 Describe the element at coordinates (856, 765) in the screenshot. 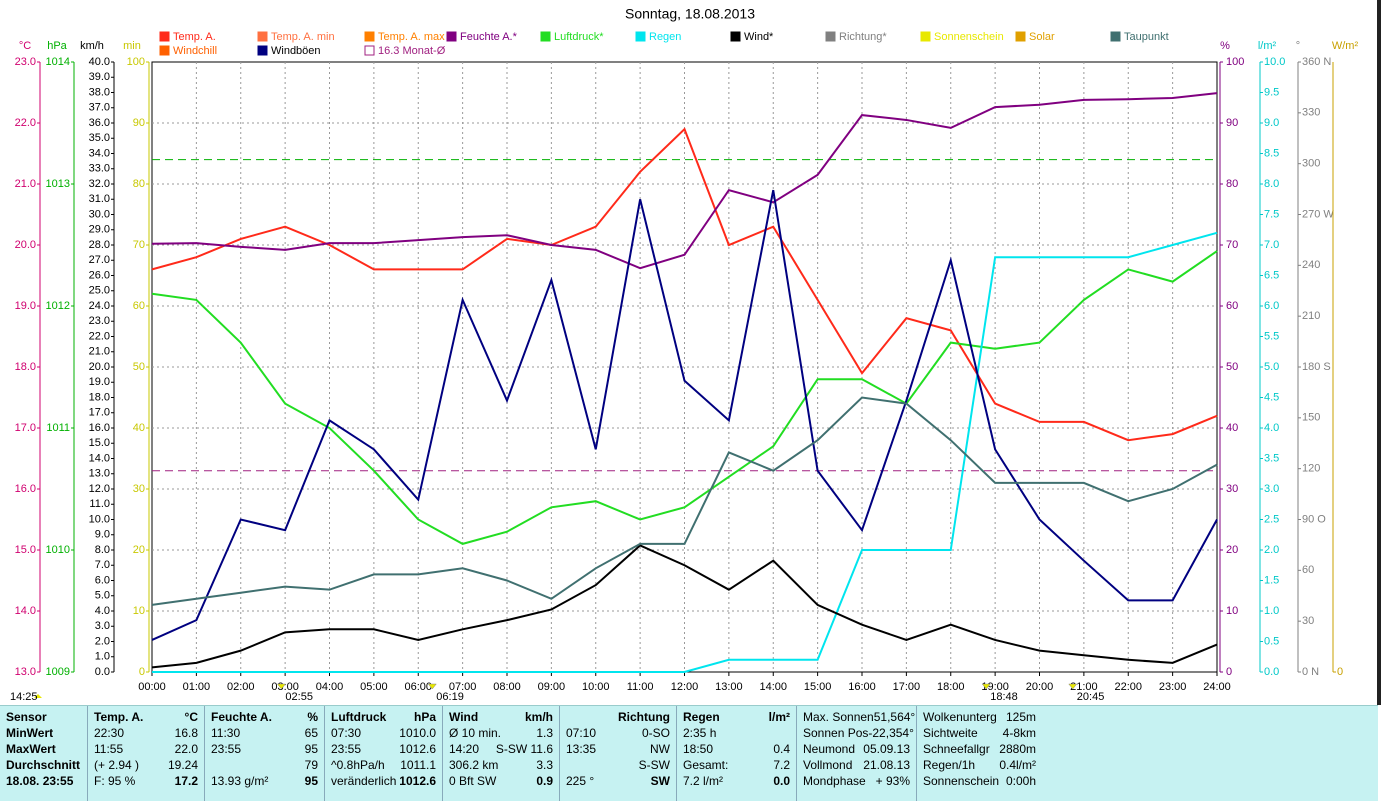

I see `table-row: Vollmond 21.08.13` at that location.